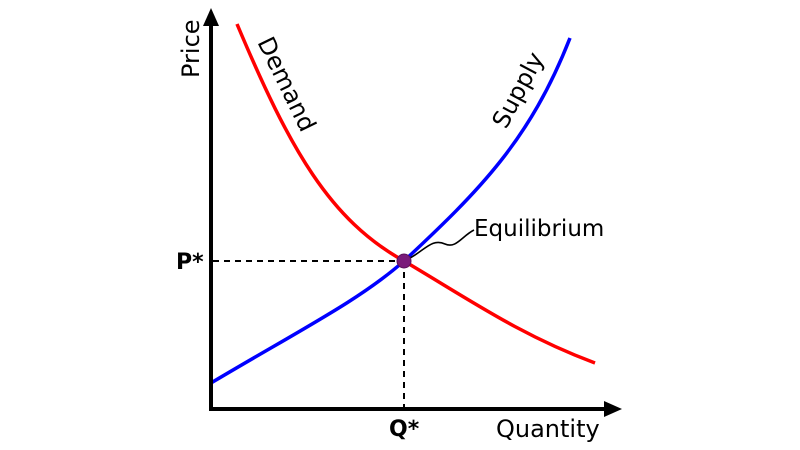 The height and width of the screenshot is (450, 800). I want to click on y-axis-arrowhead, so click(211, 17).